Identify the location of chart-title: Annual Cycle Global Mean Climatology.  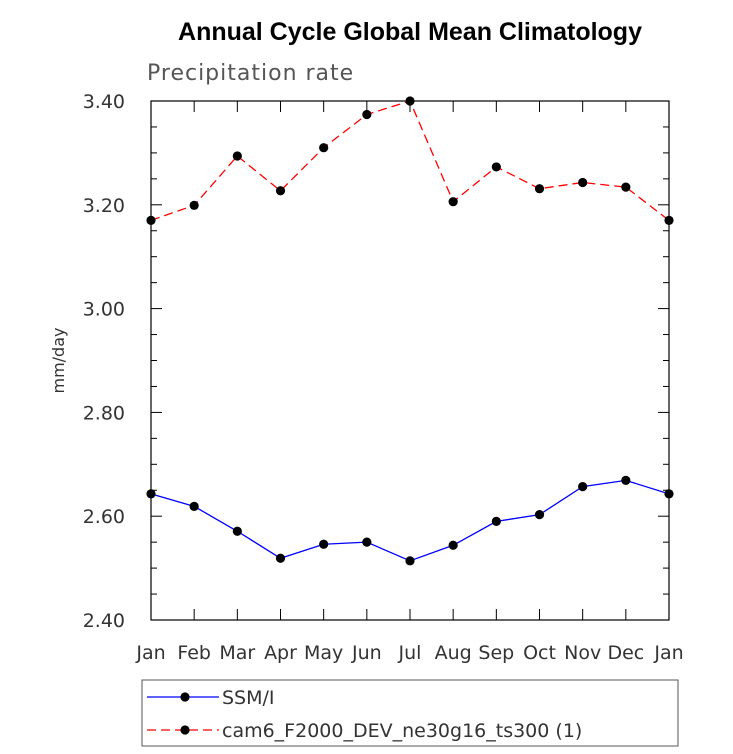
(410, 32).